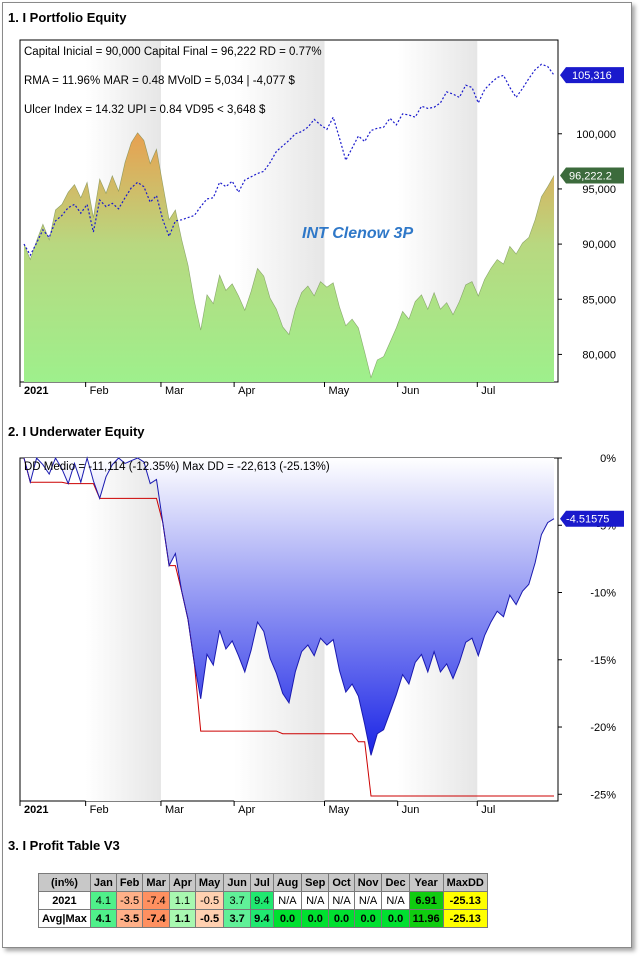 This screenshot has width=640, height=956. Describe the element at coordinates (596, 135) in the screenshot. I see `y-tick-label: 100,000` at that location.